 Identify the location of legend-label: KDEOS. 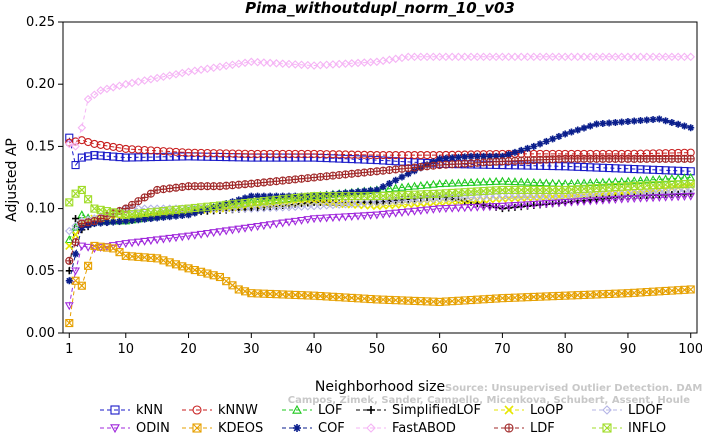
(240, 427).